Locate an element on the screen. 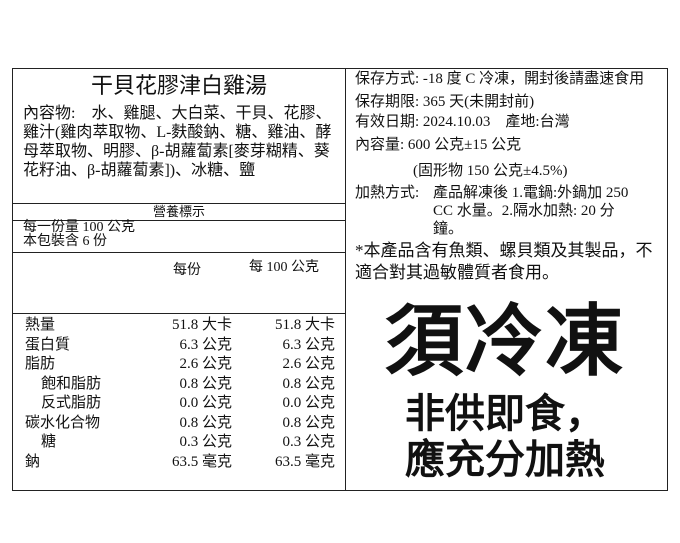  not-ready-to-eat: 非供即食， 應充分加熱 is located at coordinates (505, 437).